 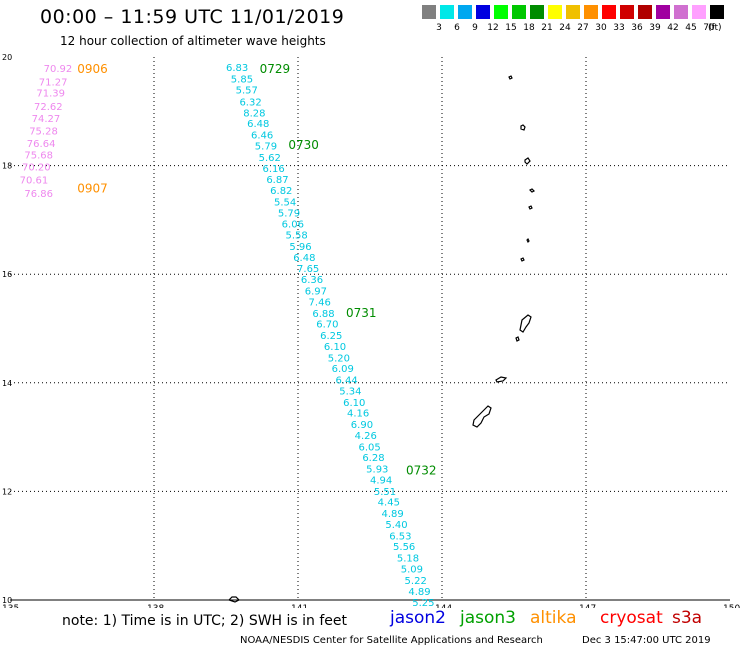 I want to click on jason3-swh-value: 5.20, so click(x=339, y=358).